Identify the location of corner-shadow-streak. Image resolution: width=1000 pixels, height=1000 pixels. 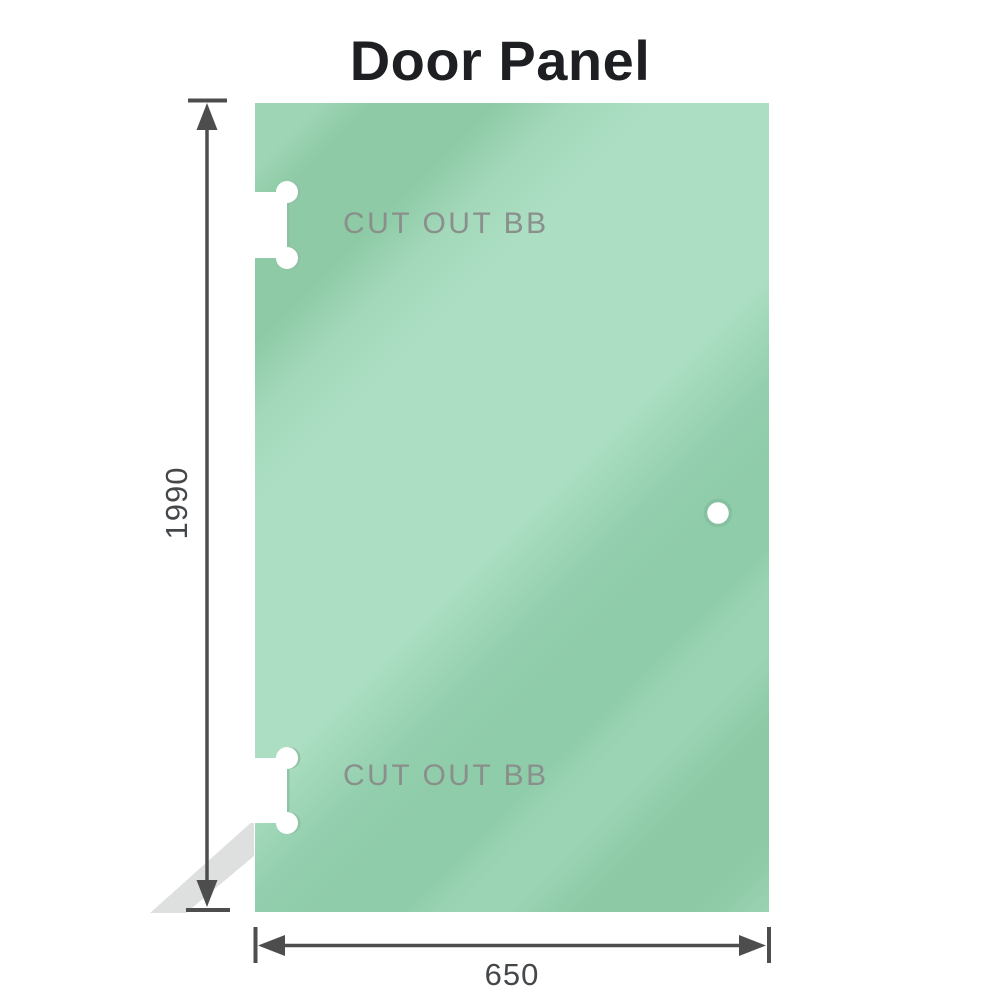
(202, 866).